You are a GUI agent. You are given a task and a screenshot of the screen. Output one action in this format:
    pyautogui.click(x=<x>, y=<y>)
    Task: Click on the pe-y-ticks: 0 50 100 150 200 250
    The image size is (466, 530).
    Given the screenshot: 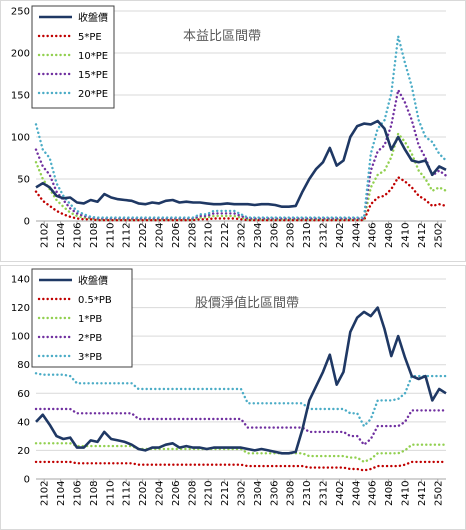 What is the action you would take?
    pyautogui.click(x=20, y=117)
    